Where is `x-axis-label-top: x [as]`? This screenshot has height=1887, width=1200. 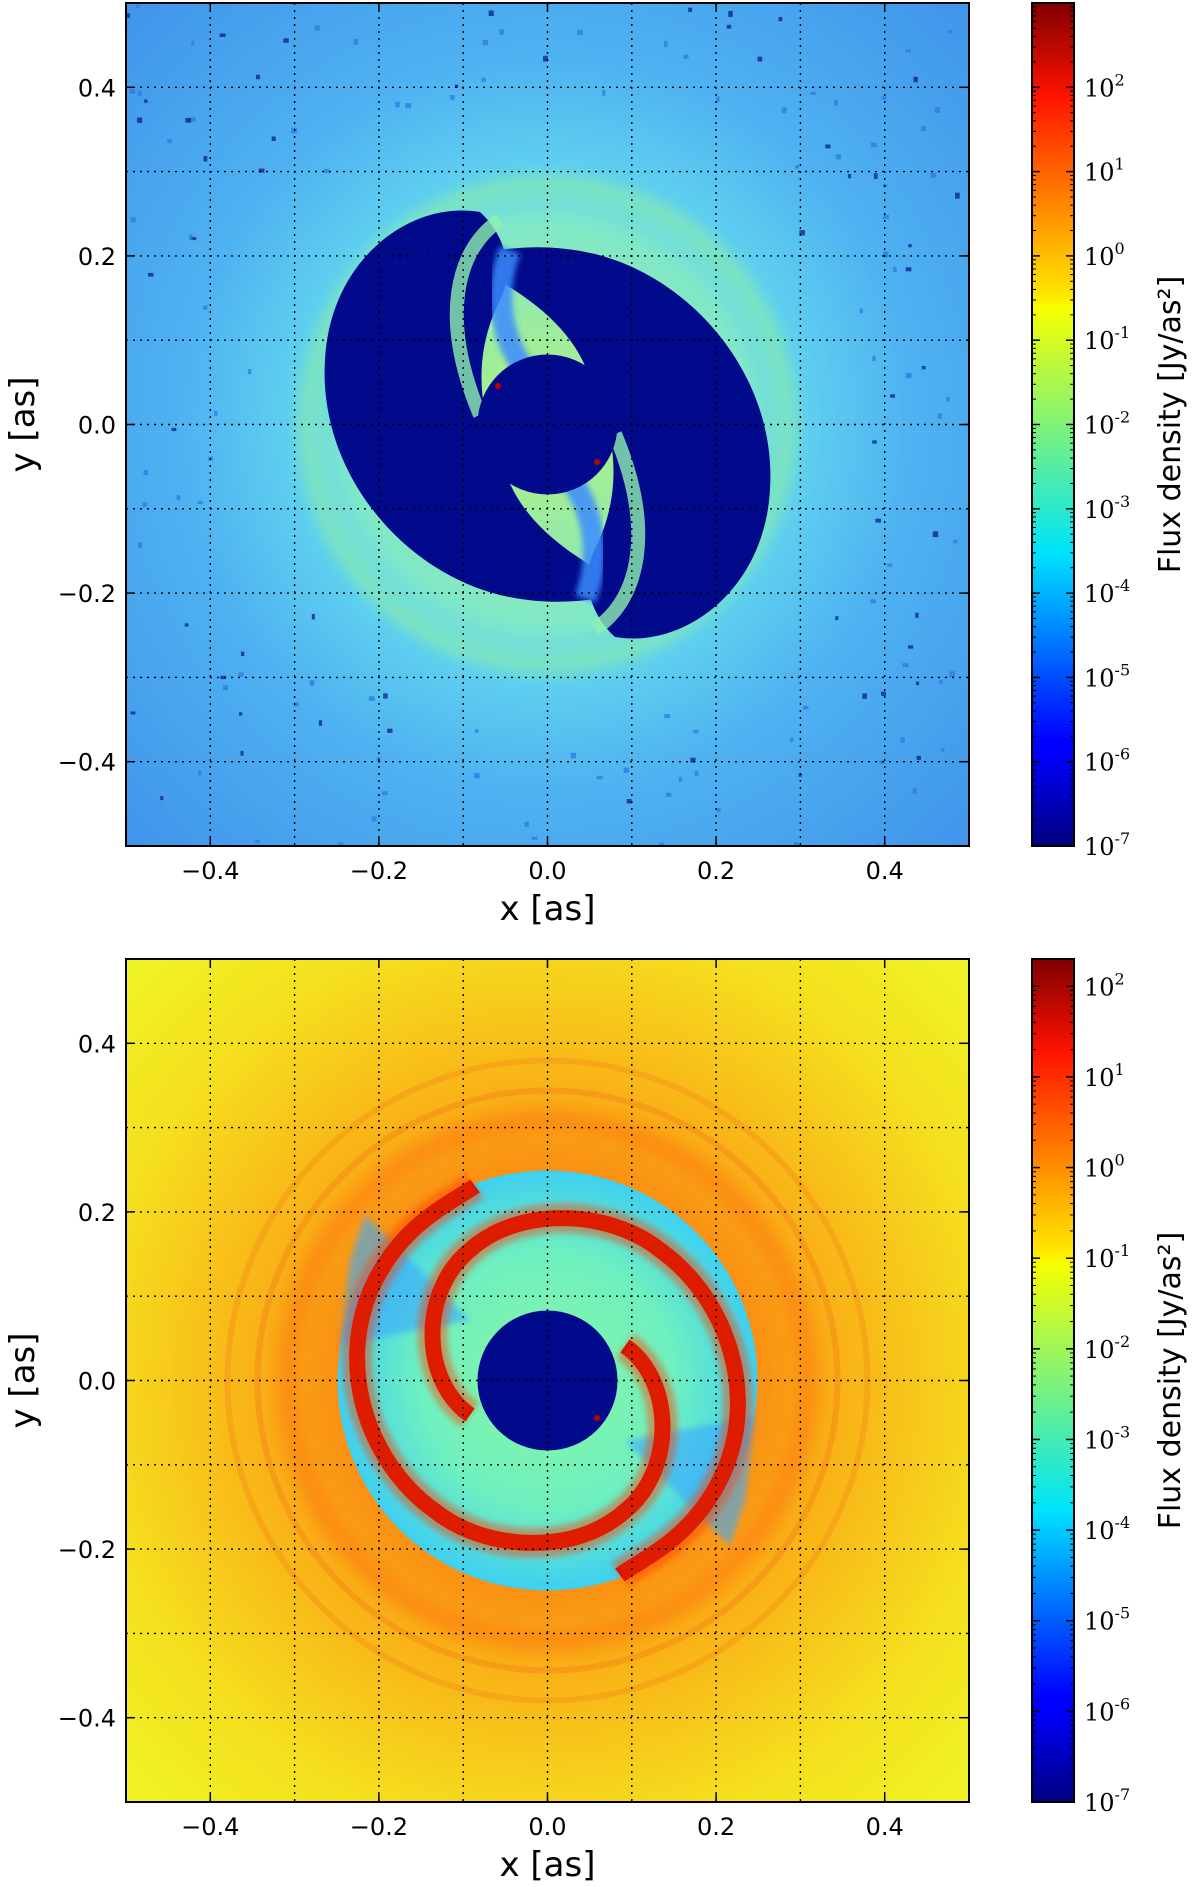 x-axis-label-top: x [as] is located at coordinates (547, 909).